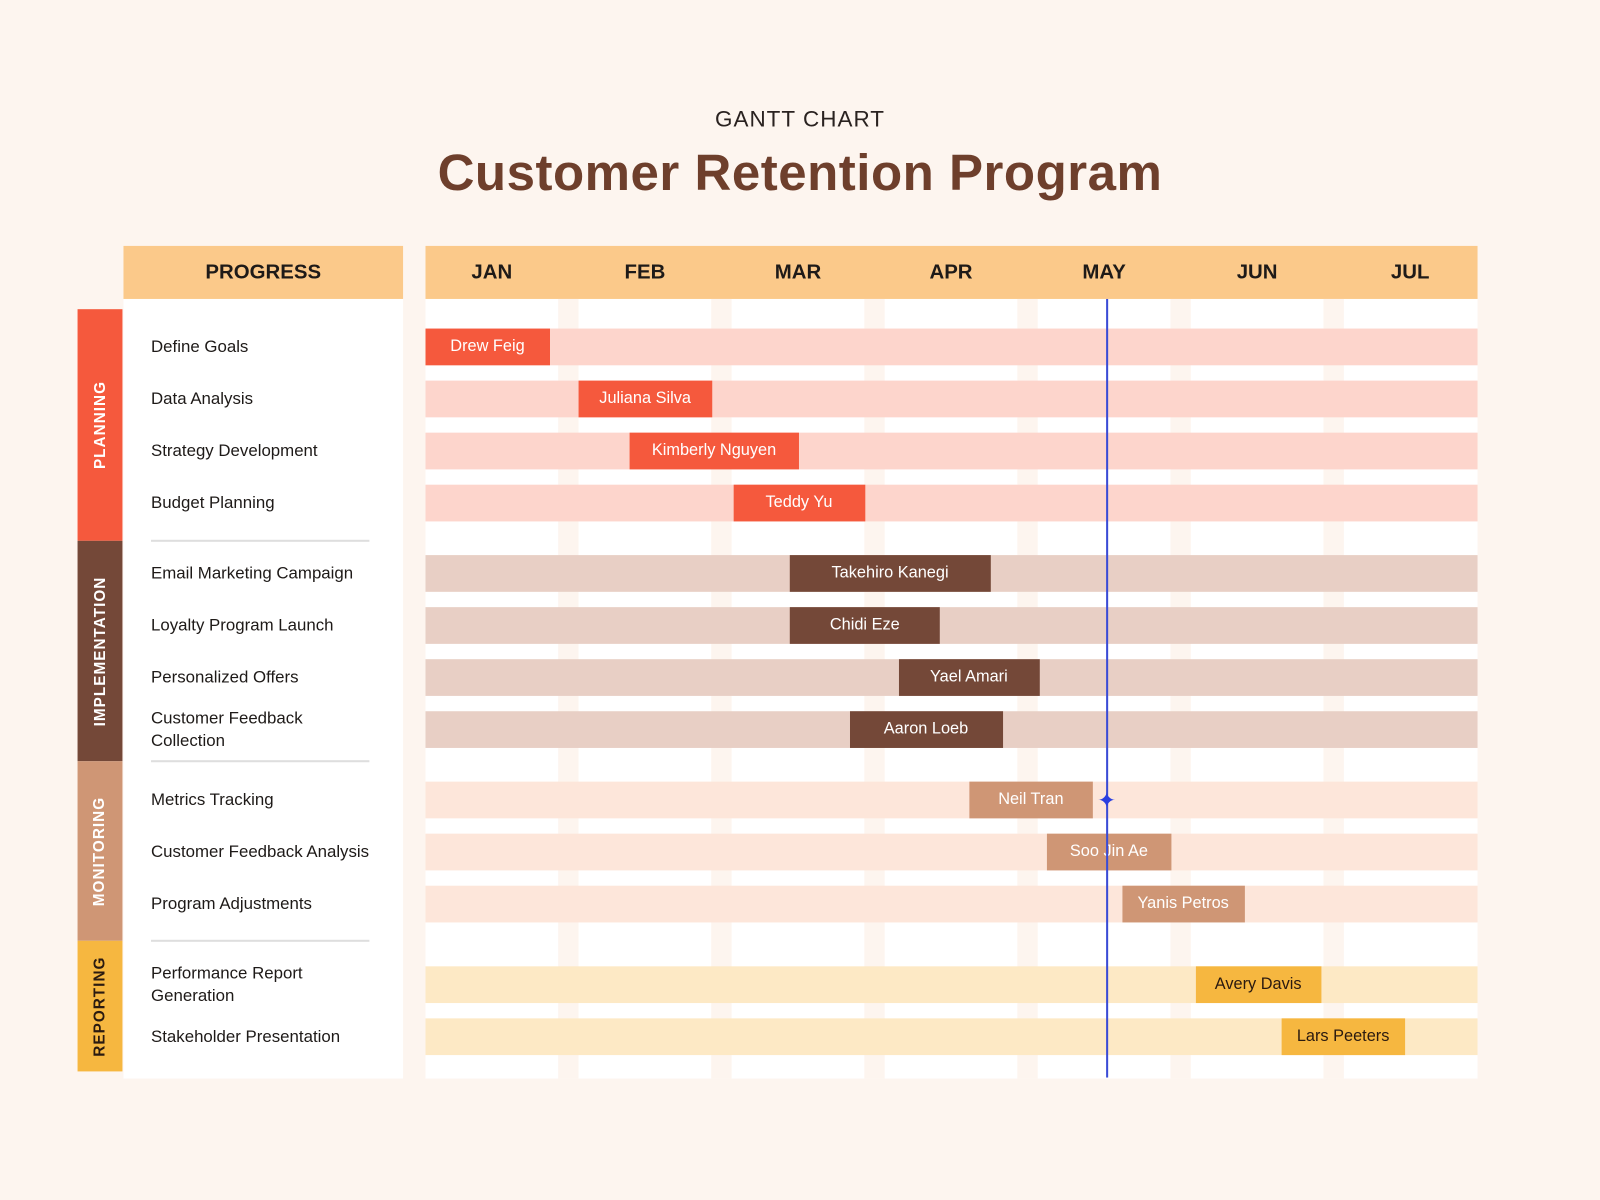  I want to click on month-label: APR, so click(951, 272).